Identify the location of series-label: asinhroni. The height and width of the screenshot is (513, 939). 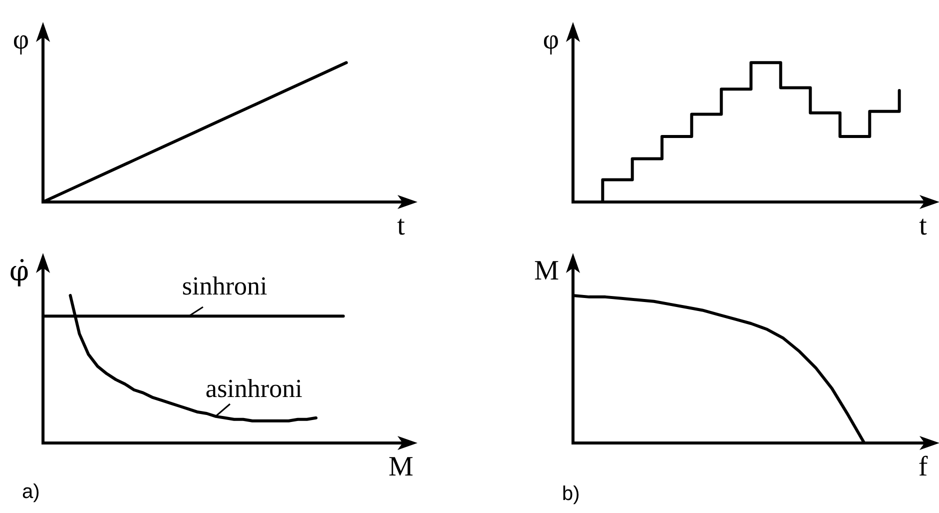
(254, 388).